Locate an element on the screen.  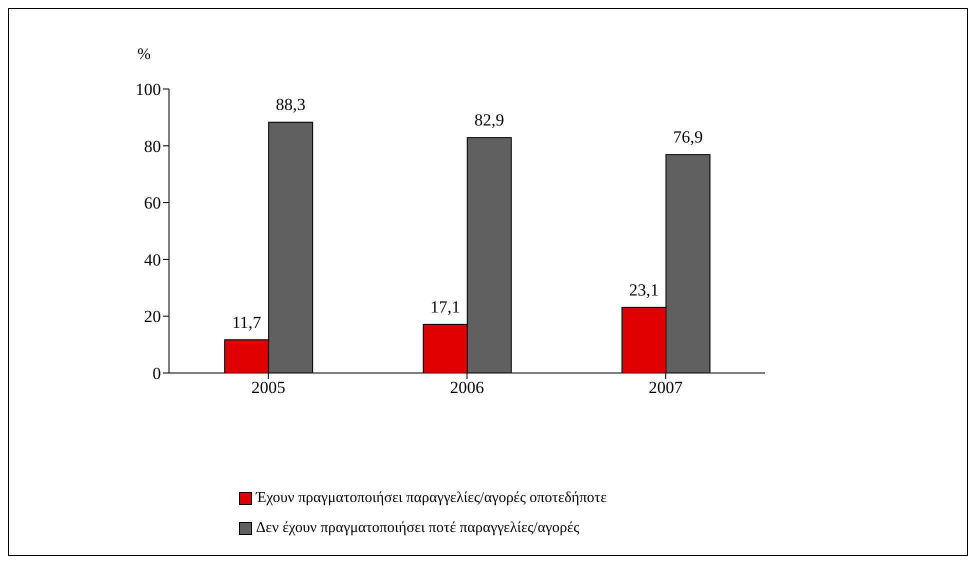
data-label: 17,1 is located at coordinates (445, 306).